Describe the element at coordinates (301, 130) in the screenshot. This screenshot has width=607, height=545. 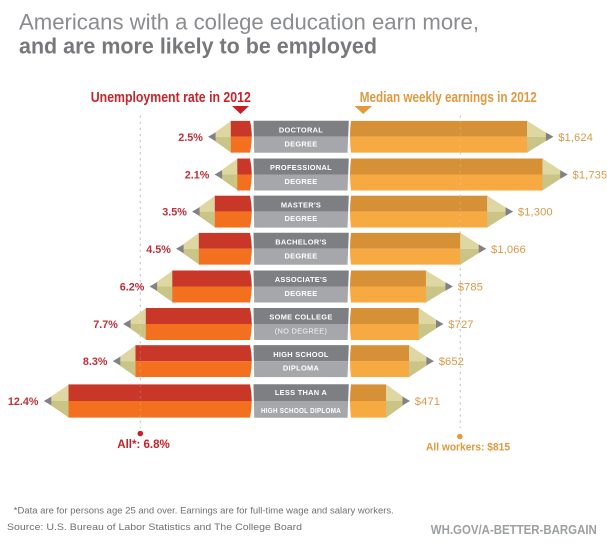
I see `svg-text: DOCTORAL` at that location.